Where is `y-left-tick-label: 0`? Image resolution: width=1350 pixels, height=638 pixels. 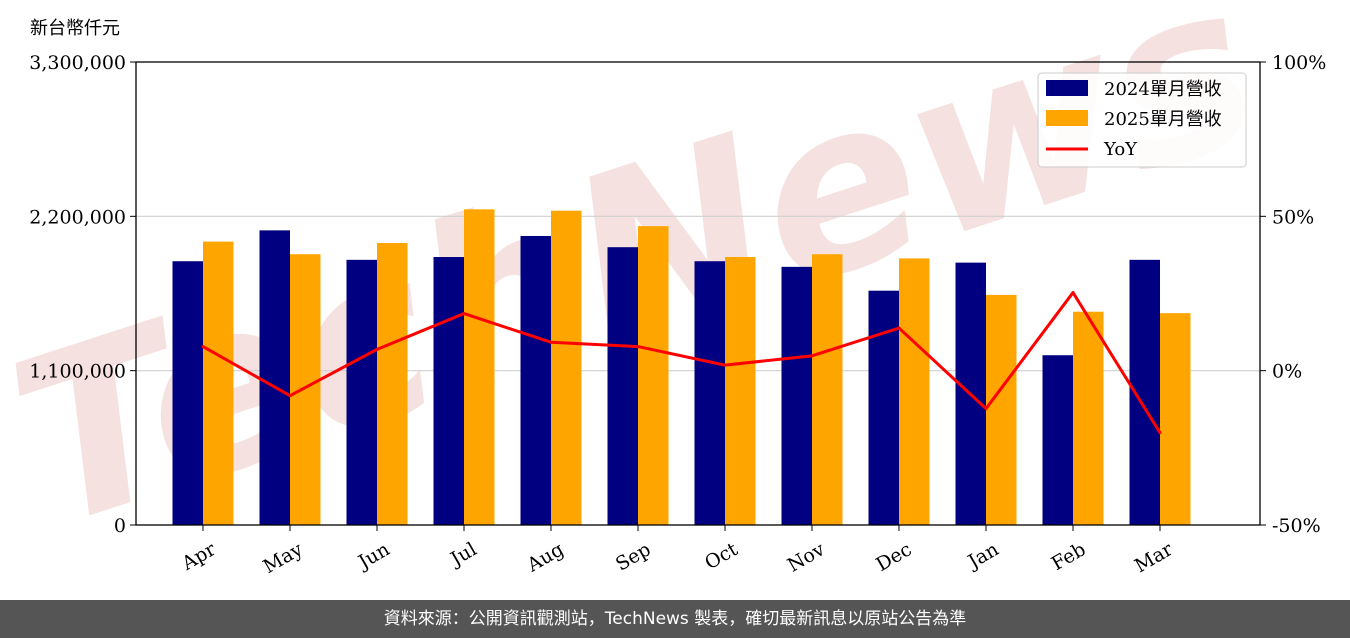 y-left-tick-label: 0 is located at coordinates (120, 526).